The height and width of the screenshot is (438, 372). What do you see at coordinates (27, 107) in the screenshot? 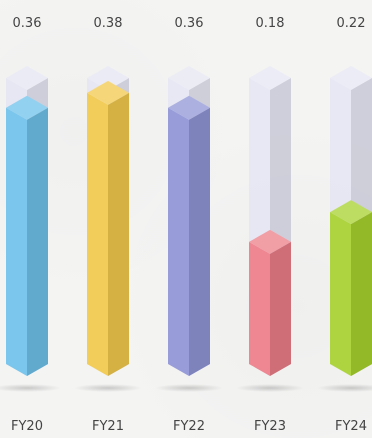
I see `bar-fy20-top-face` at bounding box center [27, 107].